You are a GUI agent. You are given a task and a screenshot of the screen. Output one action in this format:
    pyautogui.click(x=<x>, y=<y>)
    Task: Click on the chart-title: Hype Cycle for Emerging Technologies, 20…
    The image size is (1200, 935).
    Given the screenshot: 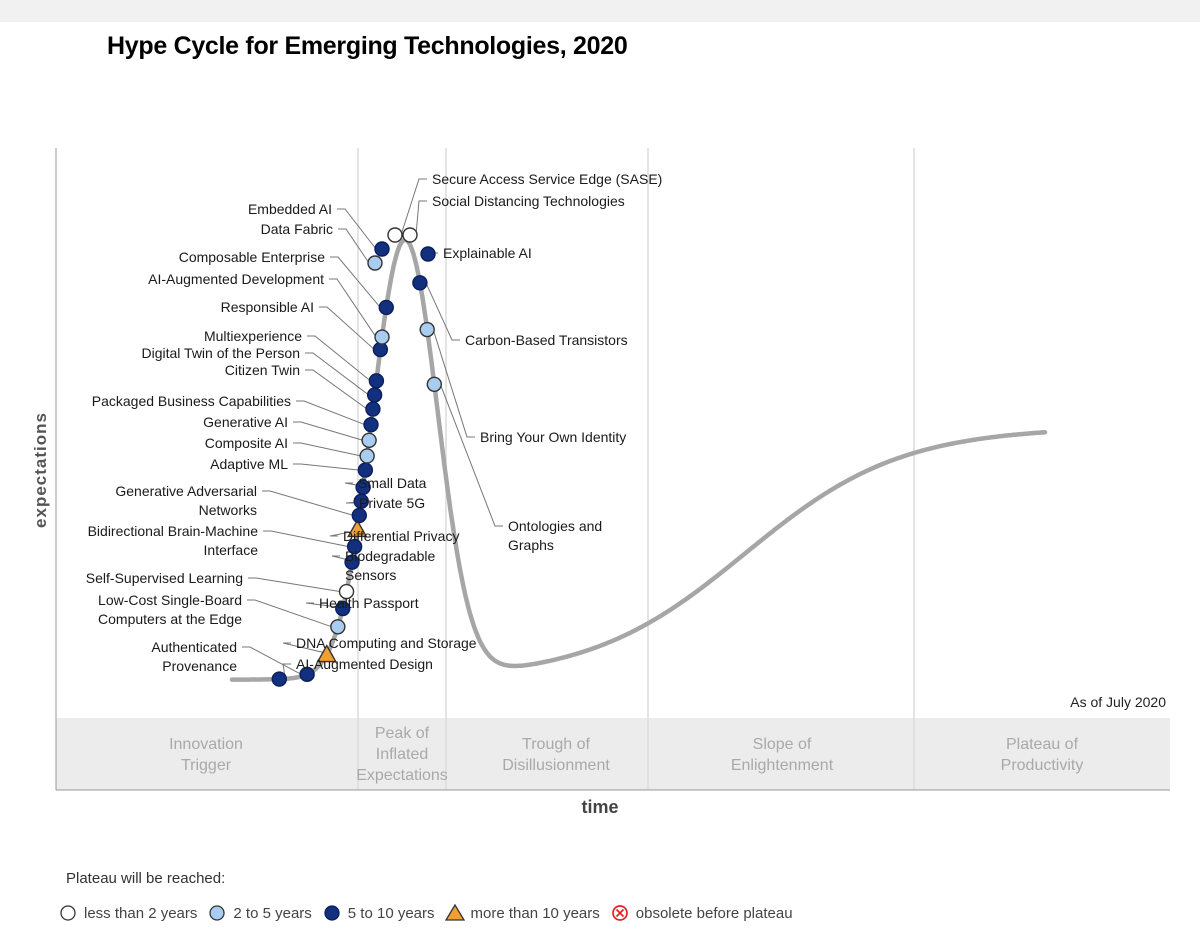 What is the action you would take?
    pyautogui.click(x=367, y=46)
    